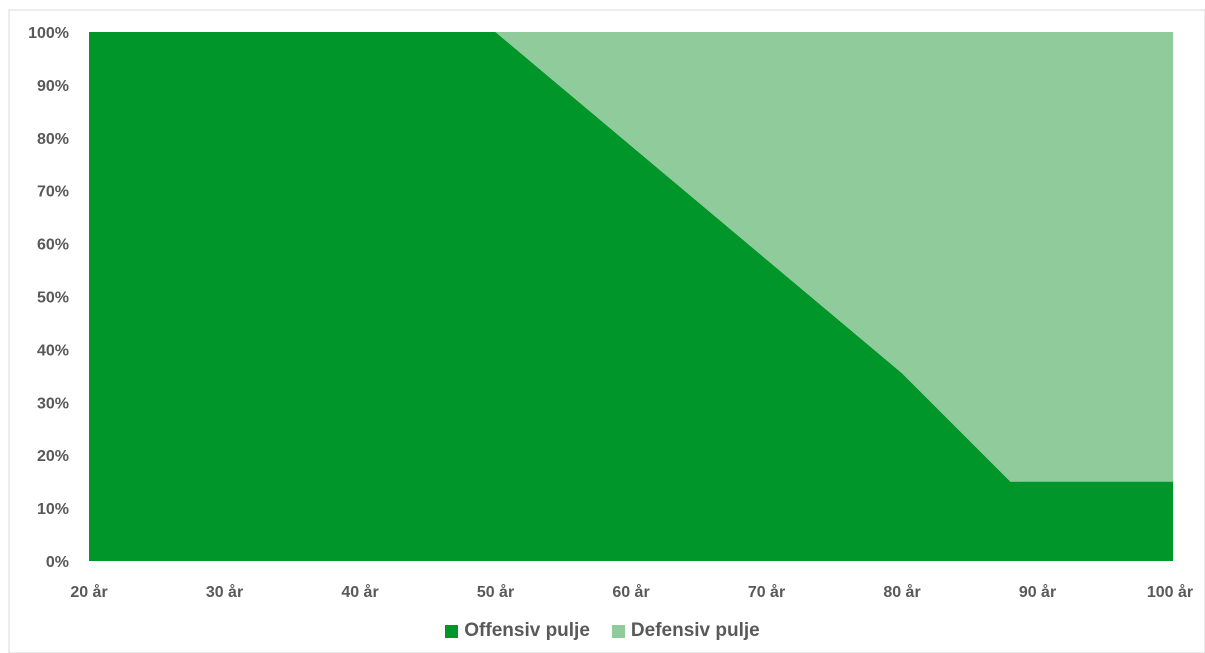  Describe the element at coordinates (53, 245) in the screenshot. I see `y-tick-label: 60%` at that location.